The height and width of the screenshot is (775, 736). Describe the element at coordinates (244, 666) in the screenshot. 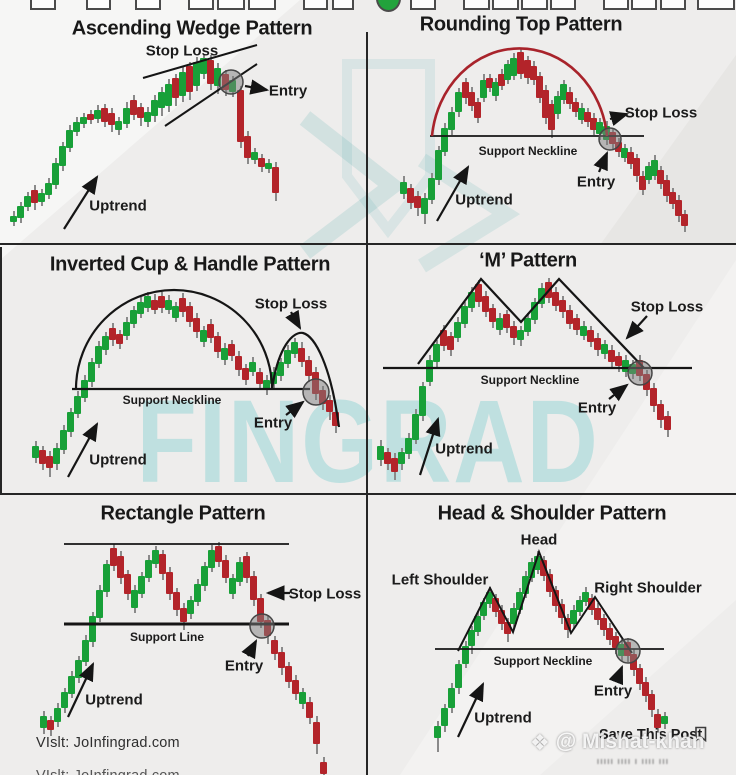

I see `rectangle-label-entry: Entry` at that location.